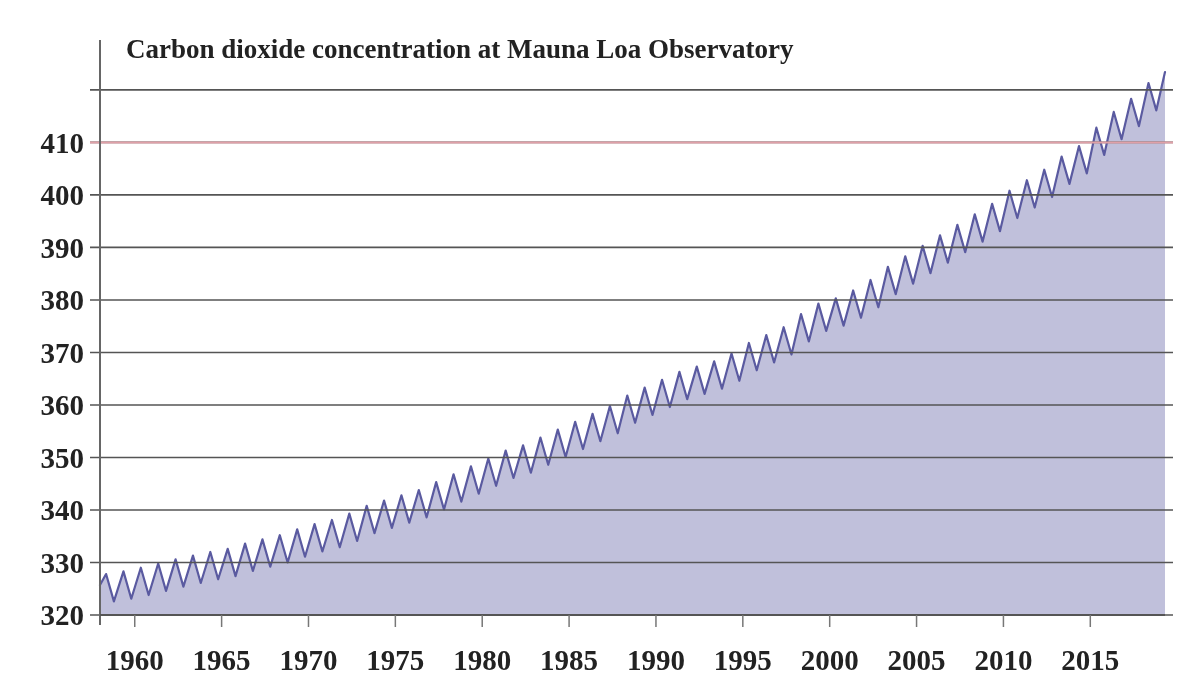 This screenshot has height=682, width=1178. What do you see at coordinates (829, 660) in the screenshot?
I see `x-tick-label: 2000` at bounding box center [829, 660].